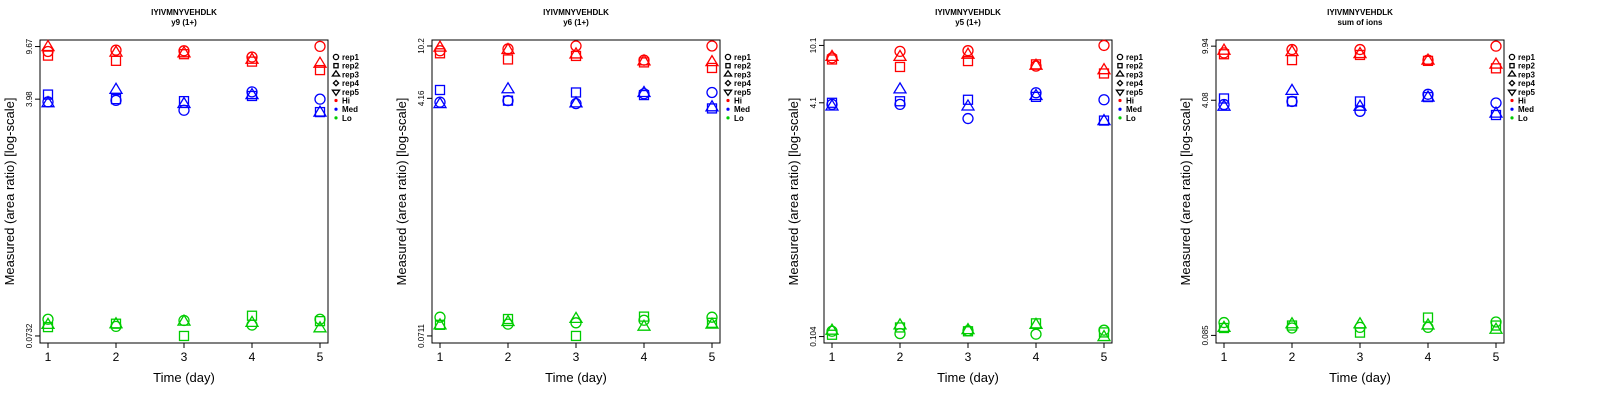 The image size is (1600, 405). What do you see at coordinates (421, 335) in the screenshot?
I see `y-tick-label: 0.0711` at bounding box center [421, 335].